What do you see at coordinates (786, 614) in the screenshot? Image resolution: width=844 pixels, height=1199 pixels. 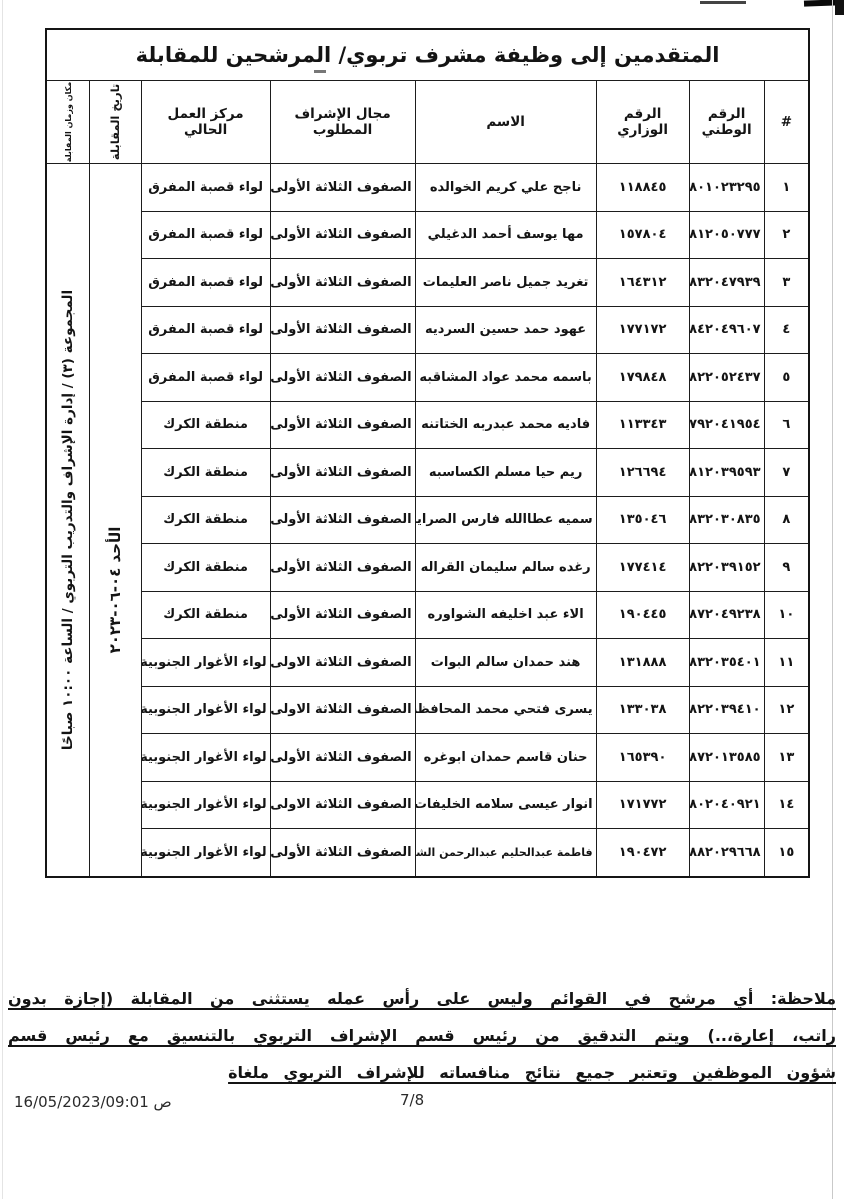 I see `cell-index: ١٠` at bounding box center [786, 614].